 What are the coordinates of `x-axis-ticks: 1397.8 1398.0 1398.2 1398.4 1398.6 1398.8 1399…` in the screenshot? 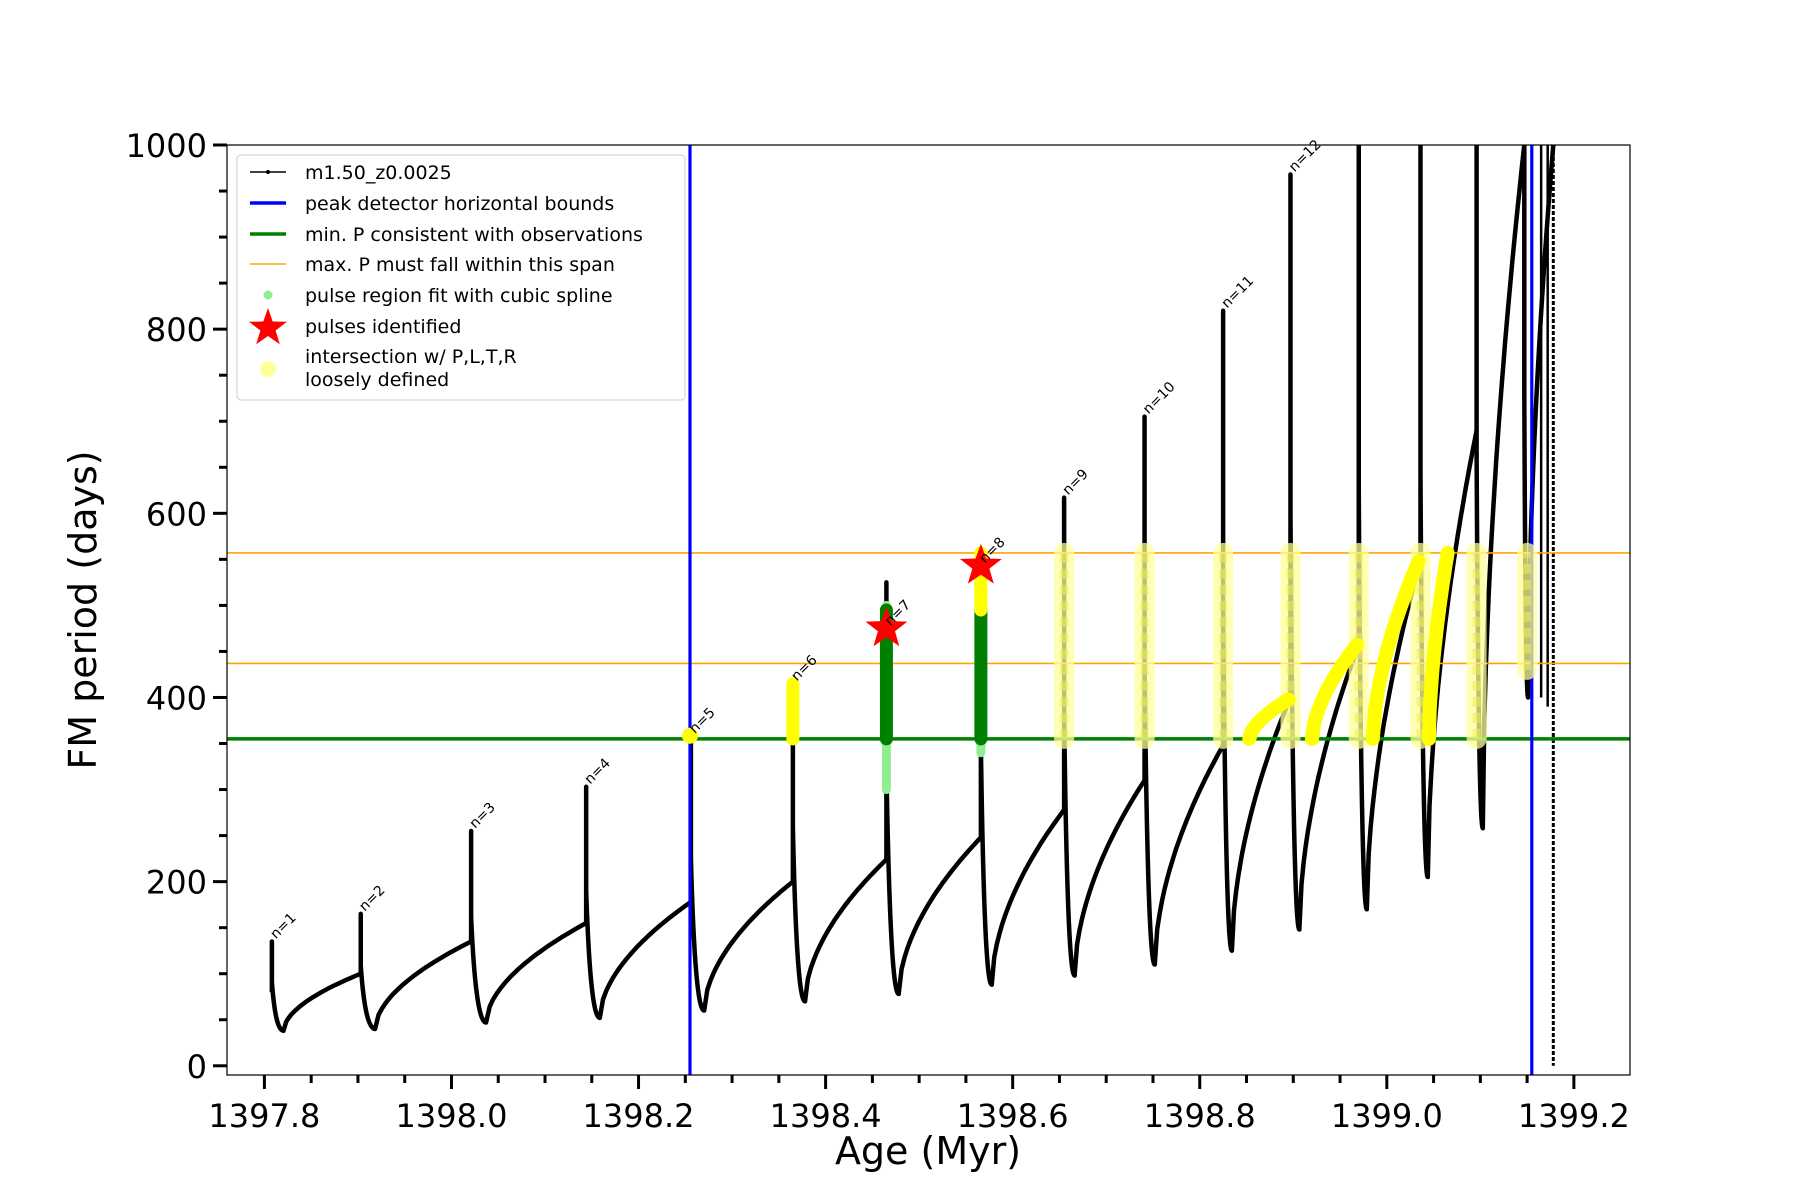 It's located at (919, 1105).